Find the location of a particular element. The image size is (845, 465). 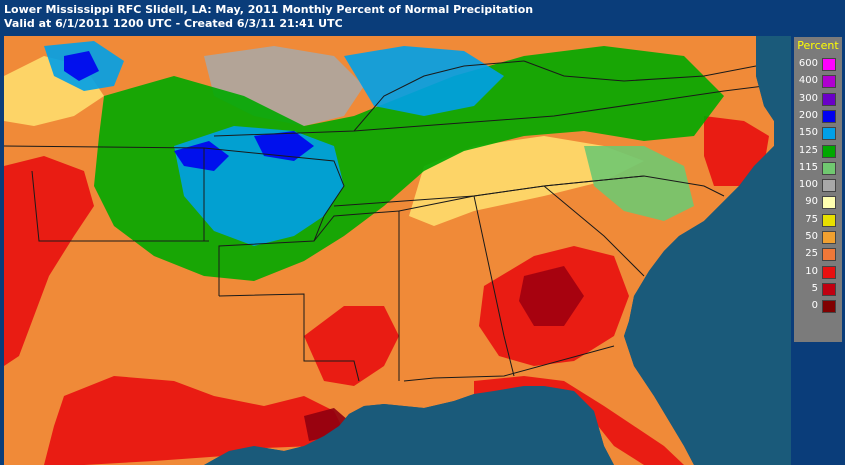

legend-row: 25 is located at coordinates (818, 254).